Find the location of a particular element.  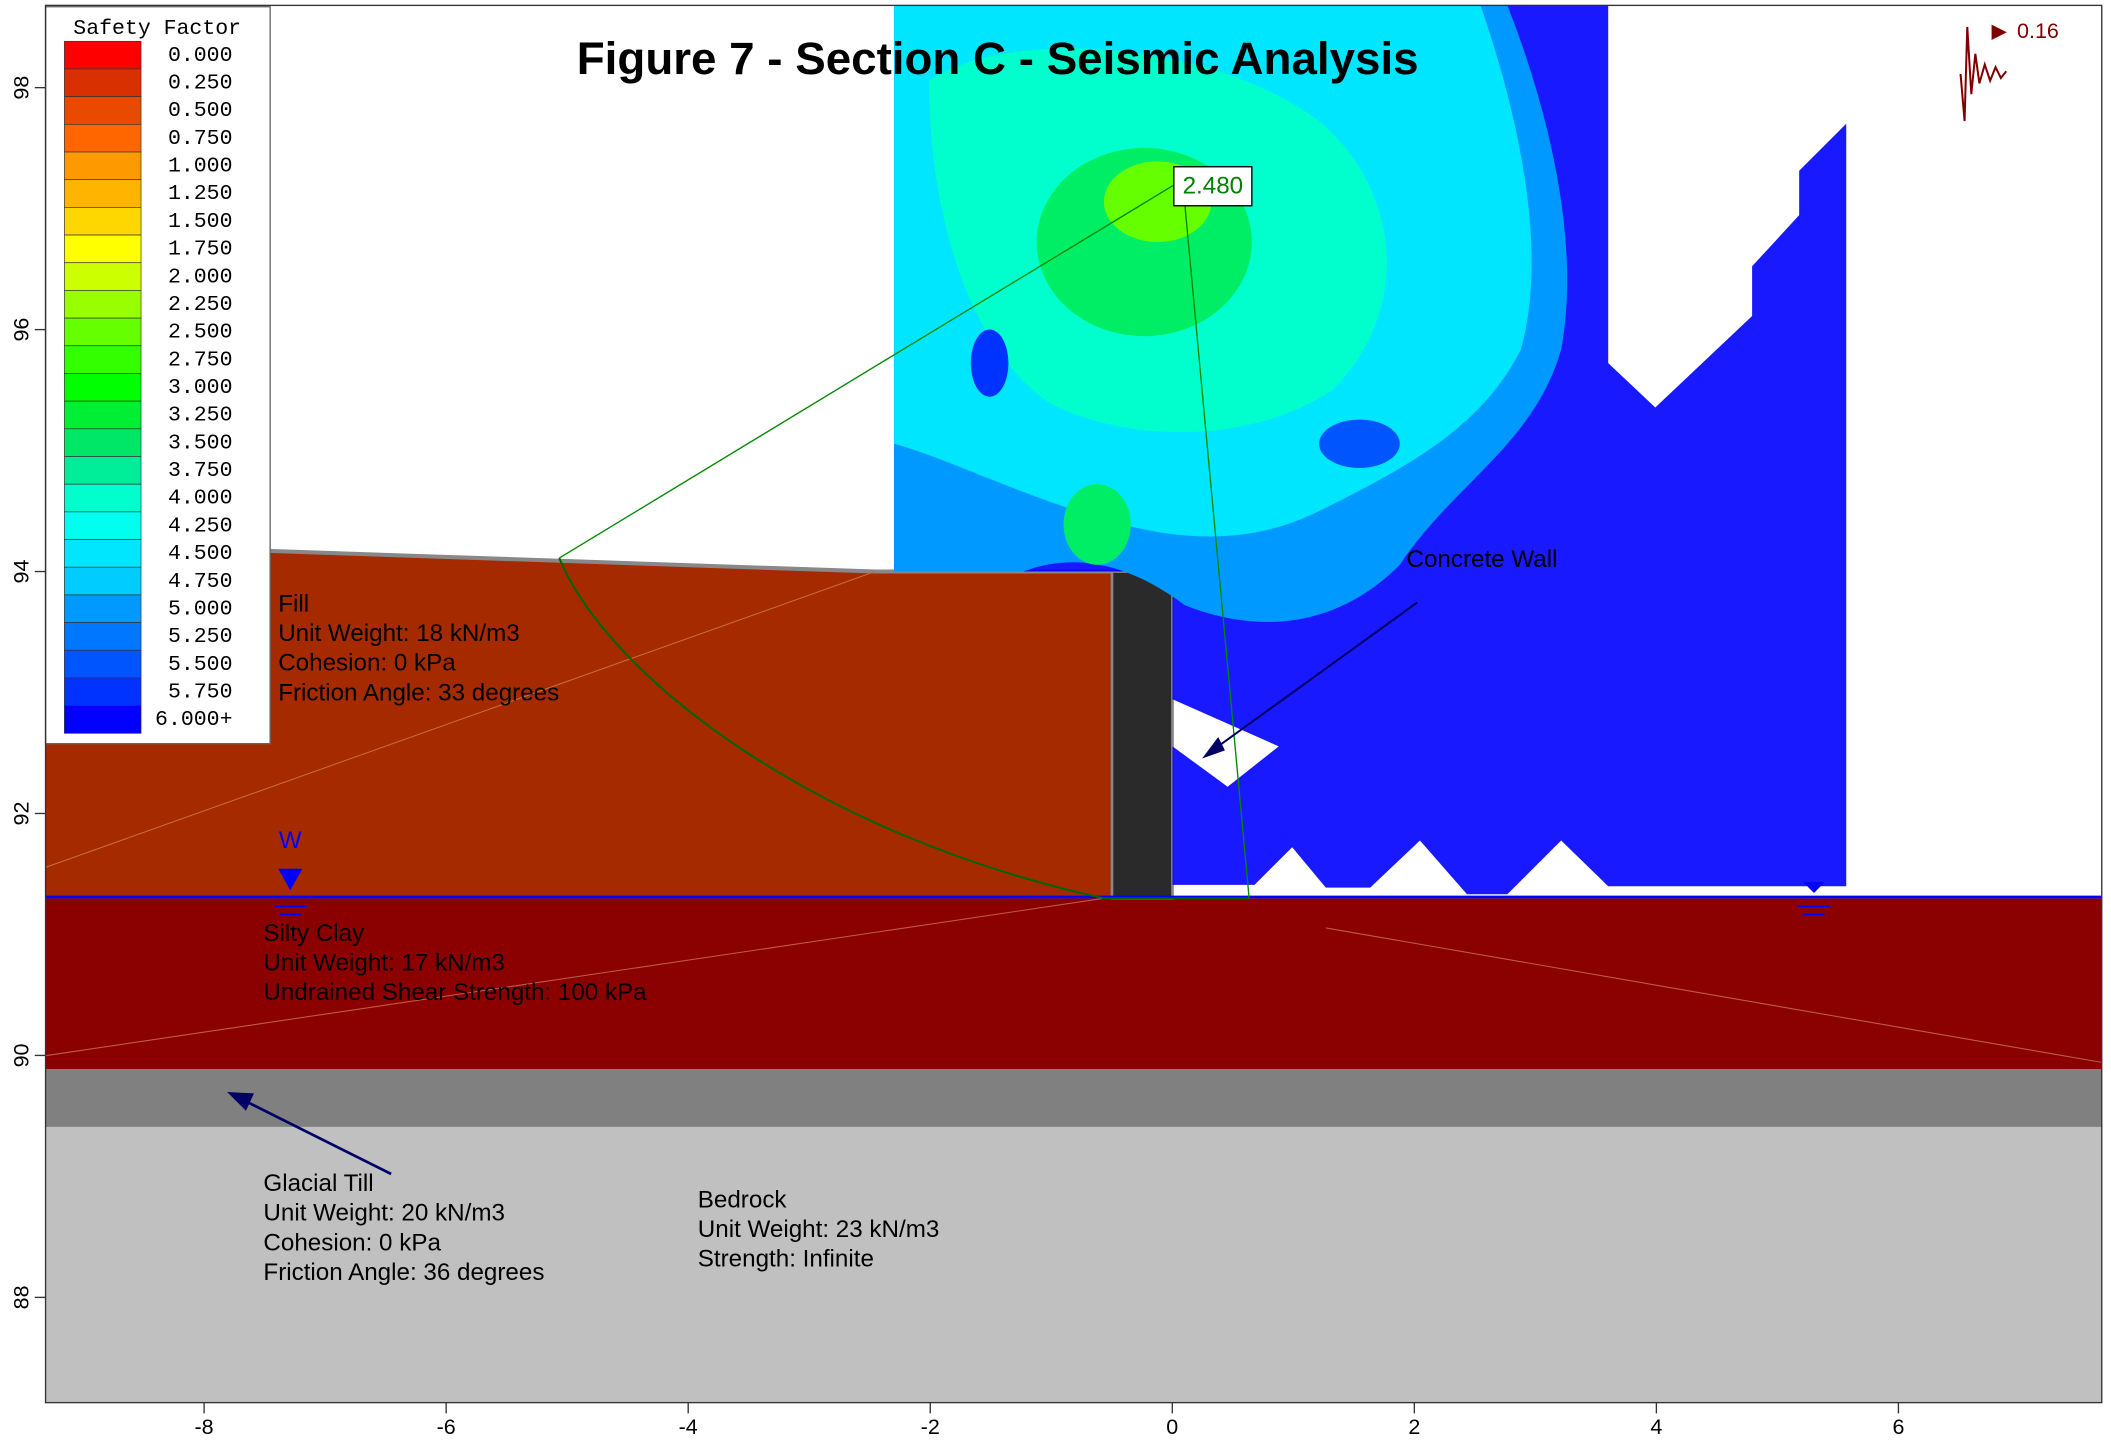

x-tick-label: -4 is located at coordinates (688, 1427).